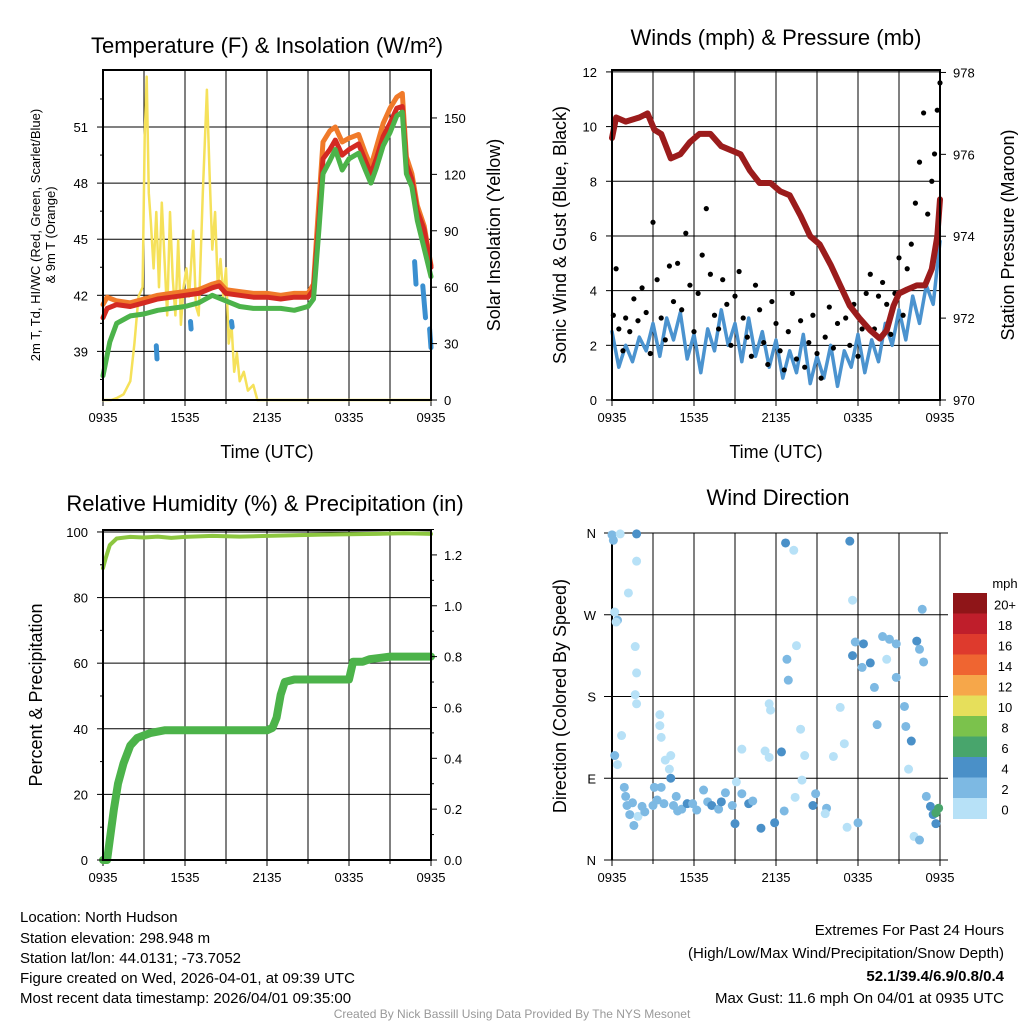 The width and height of the screenshot is (1024, 1024). What do you see at coordinates (593, 181) in the screenshot?
I see `y-tick-label: 8` at bounding box center [593, 181].